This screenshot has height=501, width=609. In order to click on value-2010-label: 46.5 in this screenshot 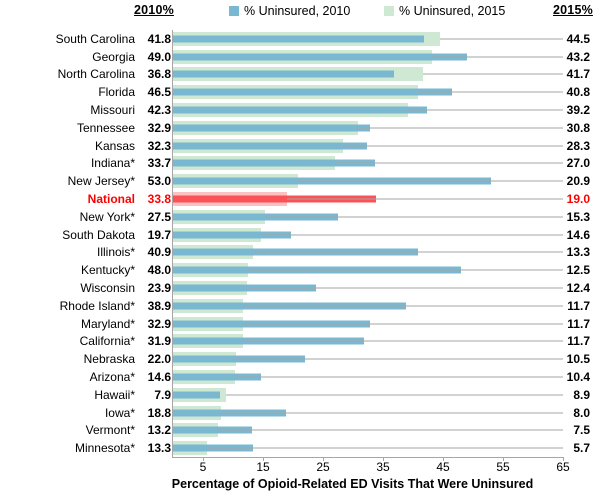, I will do `click(159, 92)`.